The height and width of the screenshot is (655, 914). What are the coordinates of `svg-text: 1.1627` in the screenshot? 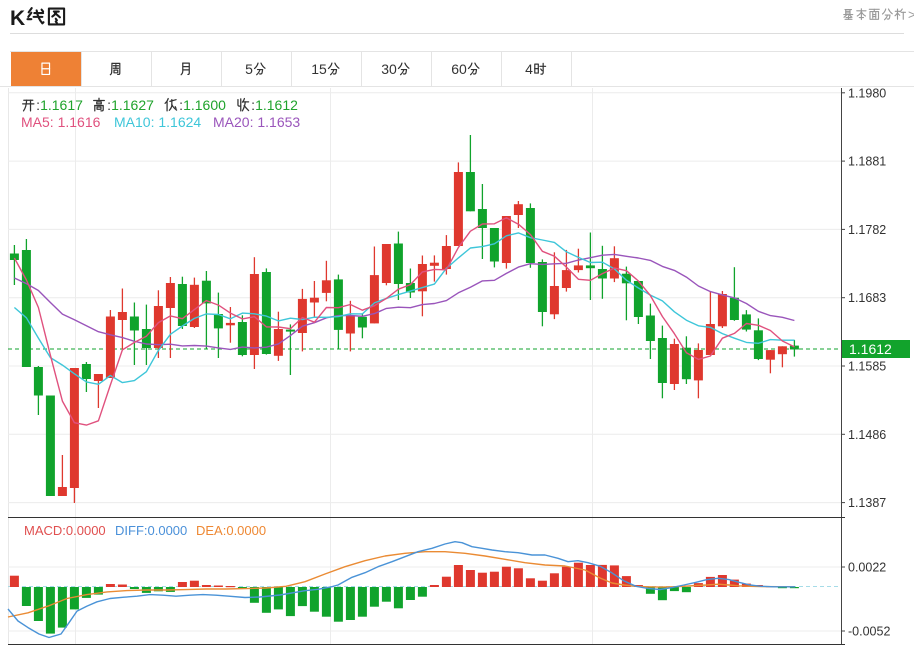 It's located at (132, 105).